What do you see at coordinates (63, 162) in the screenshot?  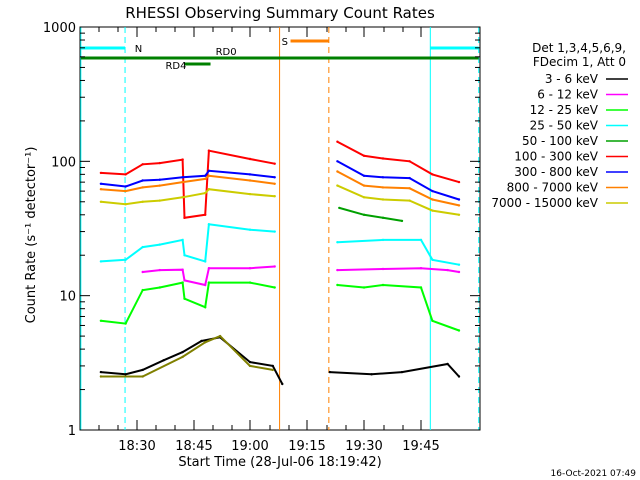 I see `y-tick-label-2: 100` at bounding box center [63, 162].